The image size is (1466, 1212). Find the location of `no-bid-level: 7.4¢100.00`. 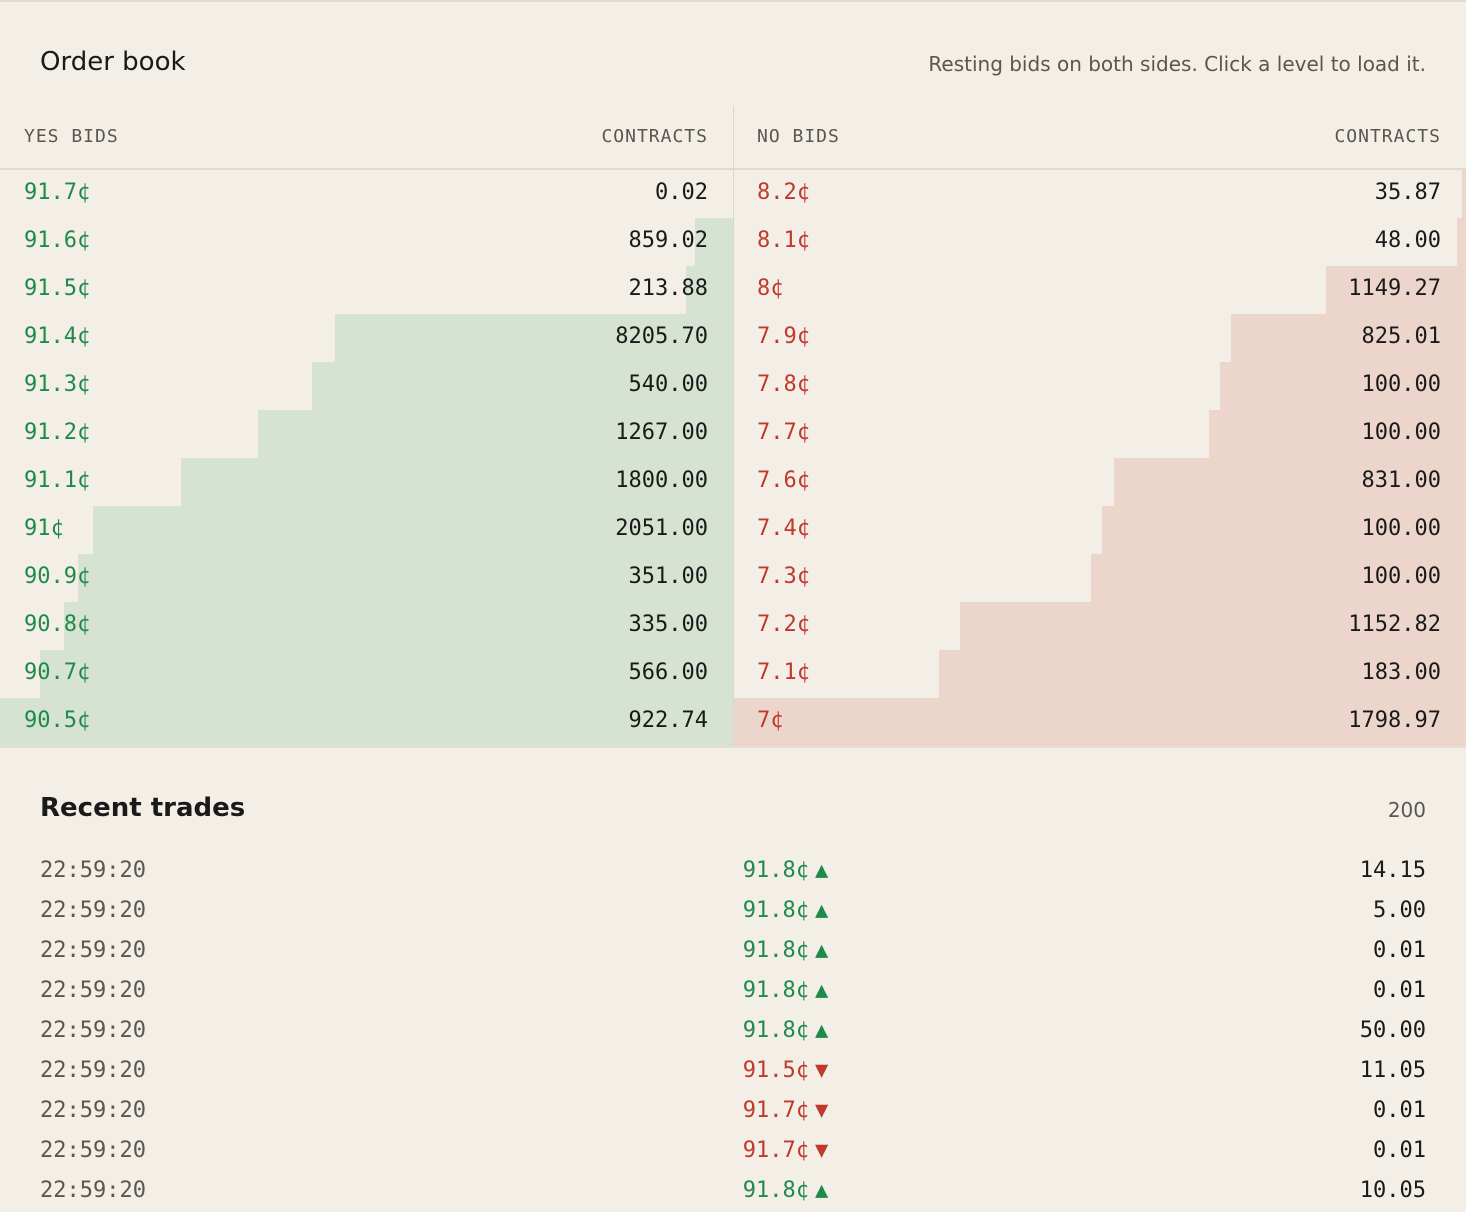

no-bid-level: 7.4¢100.00 is located at coordinates (1099, 530).